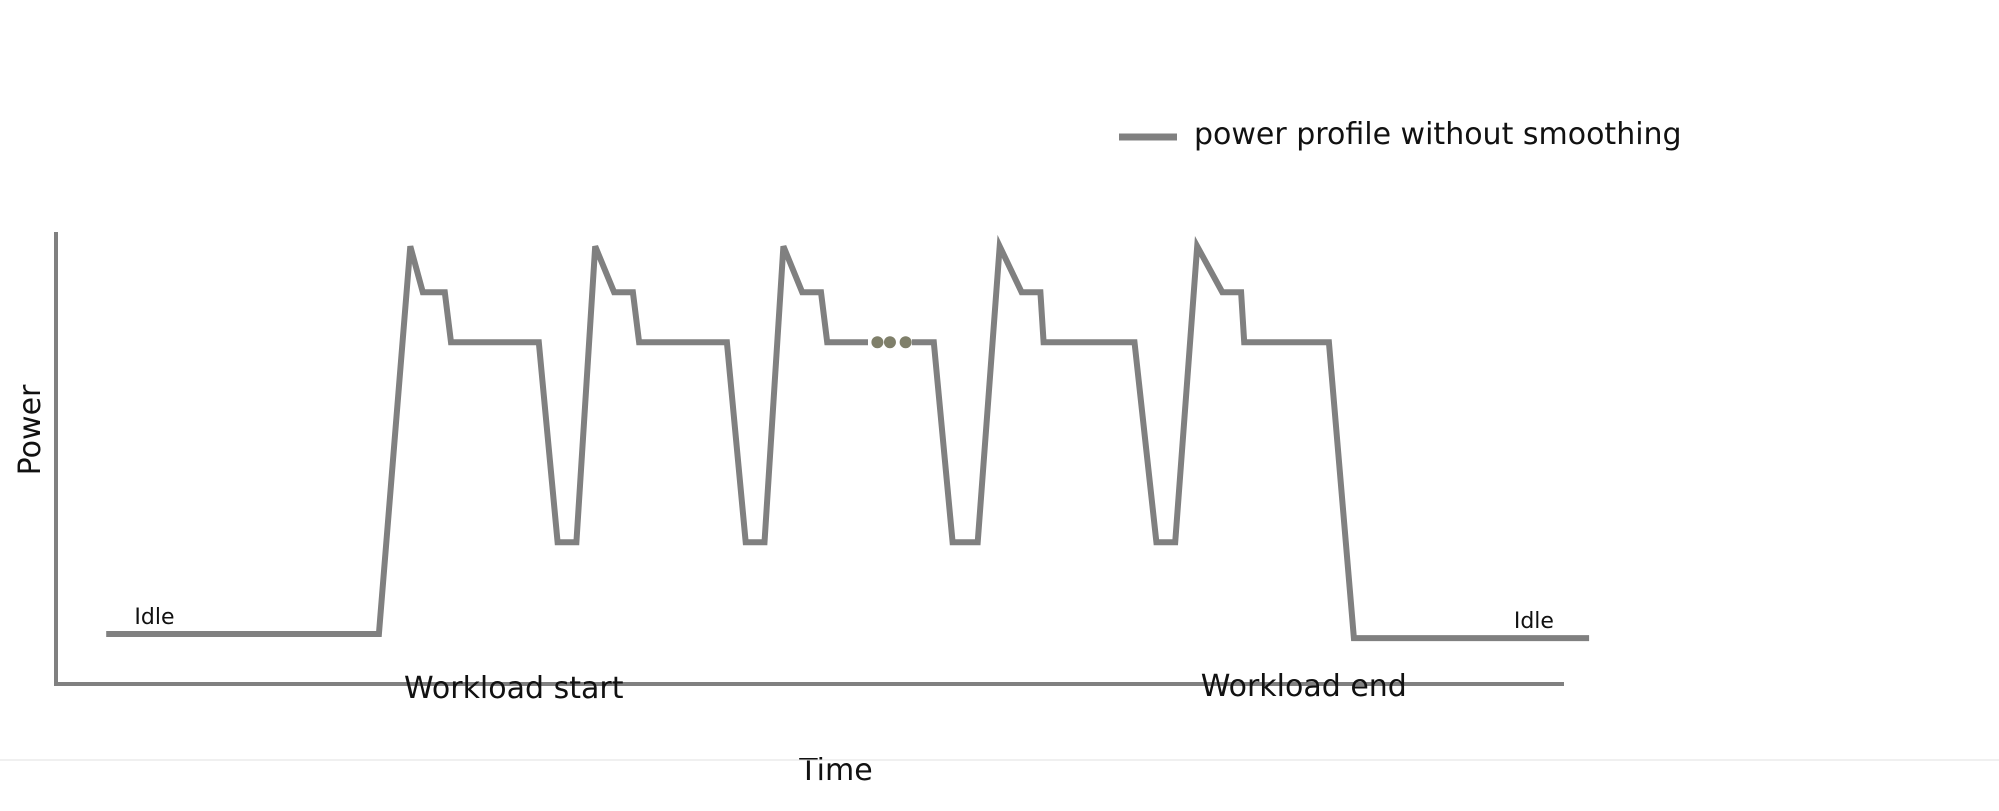 This screenshot has height=811, width=1999. What do you see at coordinates (844, 655) in the screenshot?
I see `annotation-layer: Idle Idle Workload start Workload end` at bounding box center [844, 655].